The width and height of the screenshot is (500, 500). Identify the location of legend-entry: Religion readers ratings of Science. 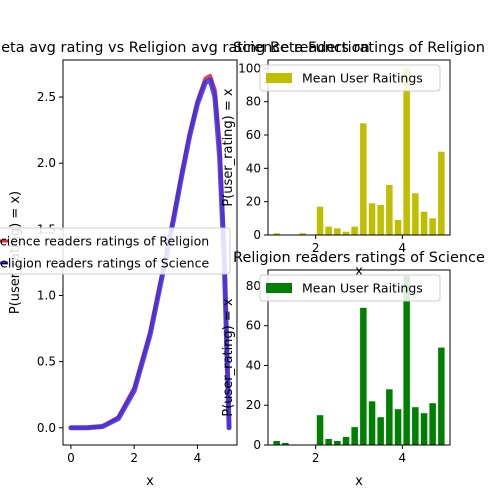
(104, 263).